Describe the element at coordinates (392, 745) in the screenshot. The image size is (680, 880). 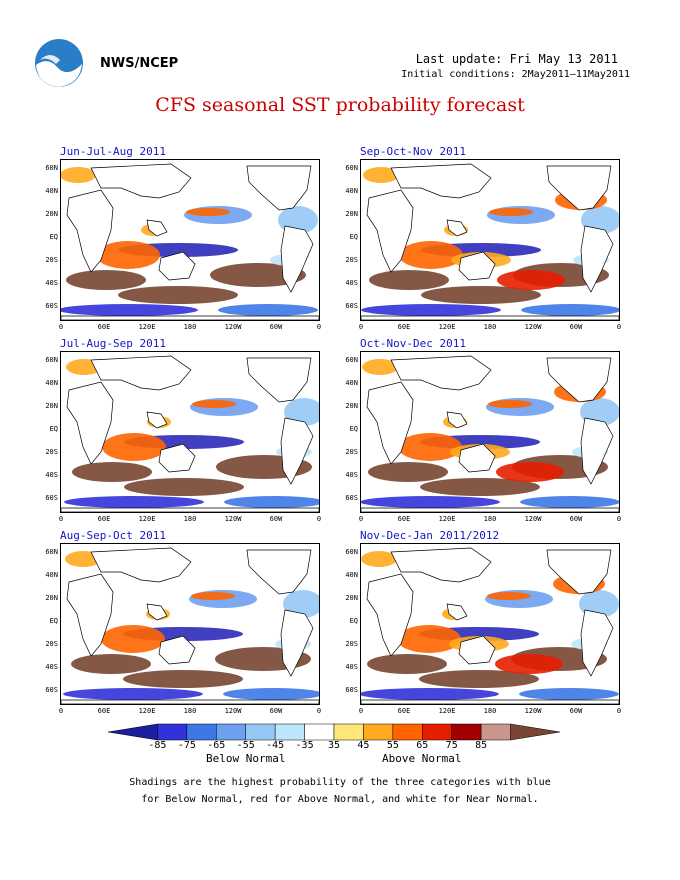
I see `colorbar-tick-label: 55` at that location.